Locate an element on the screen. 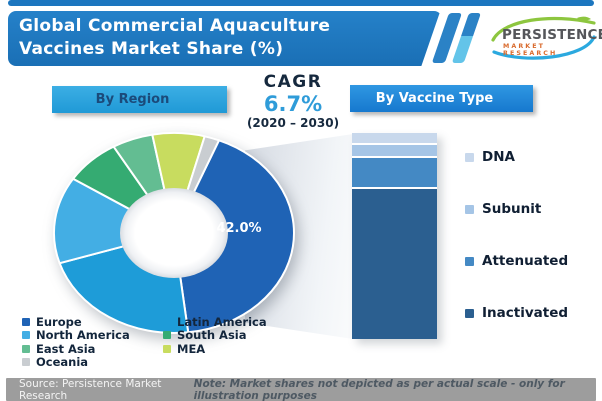 The image size is (602, 401). legend-item-oceania: Oceania is located at coordinates (76, 362).